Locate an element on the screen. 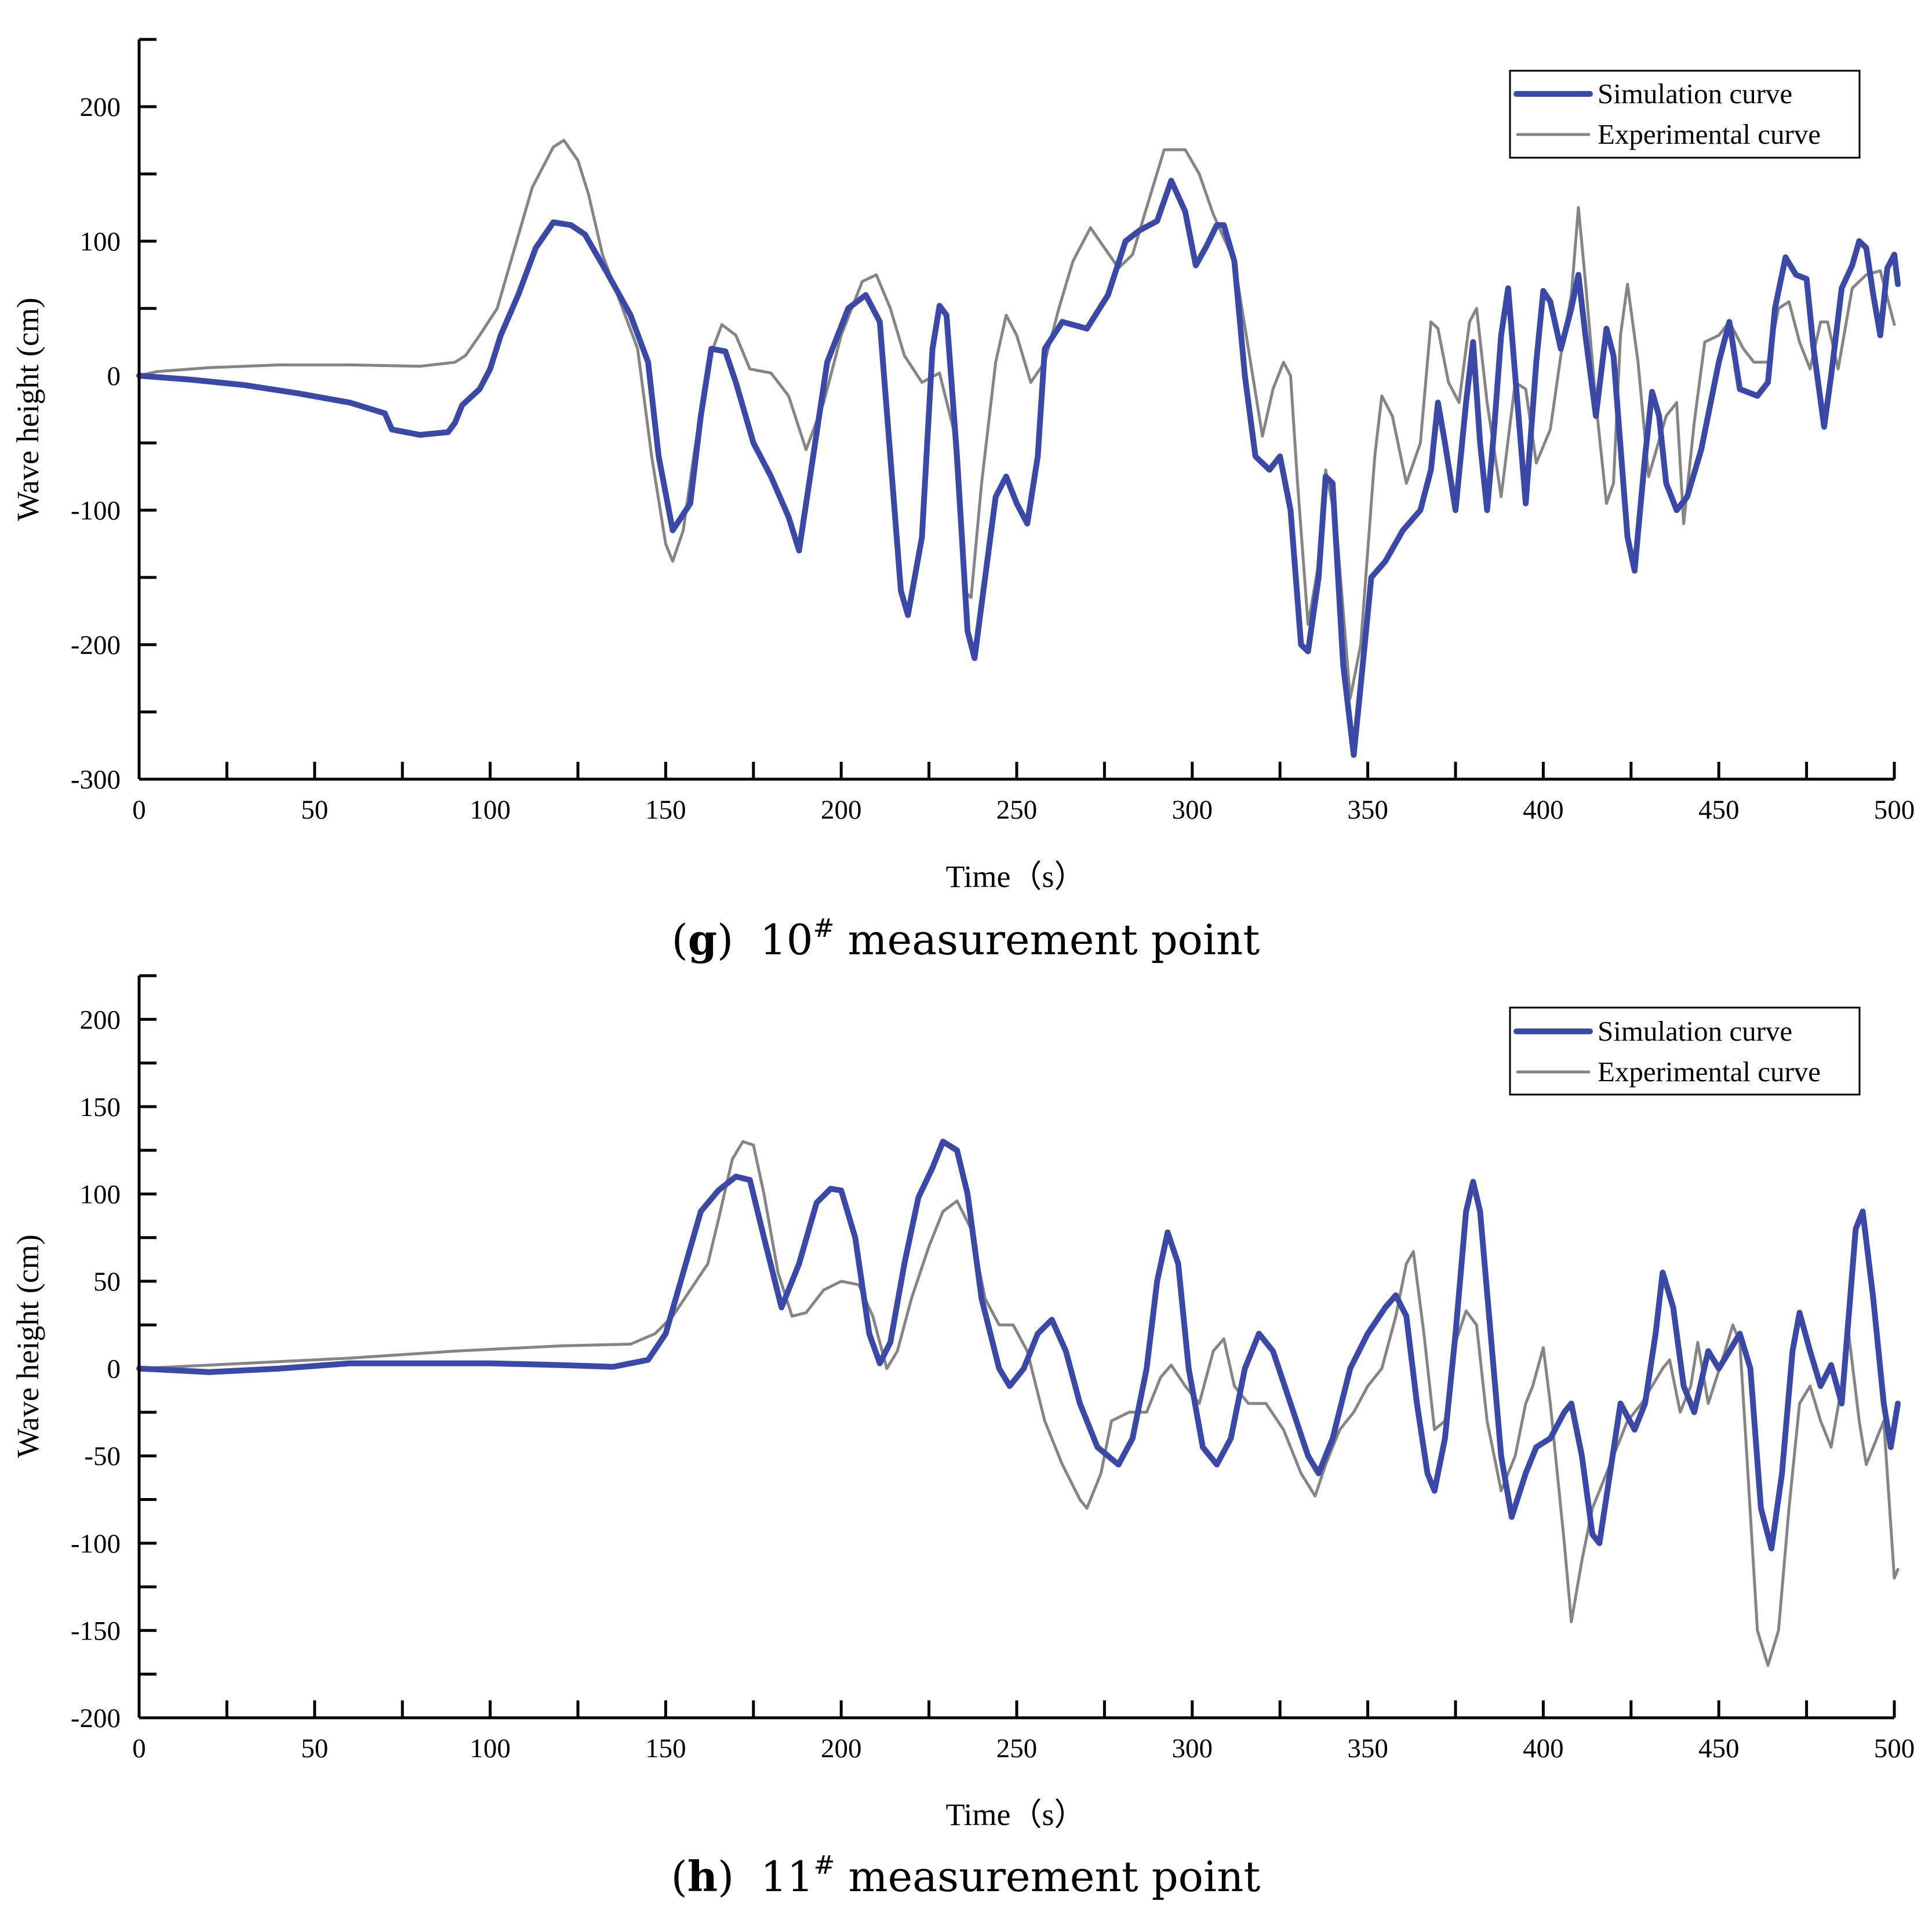 This screenshot has width=1932, height=1912. y-tick-label: -300 is located at coordinates (96, 780).